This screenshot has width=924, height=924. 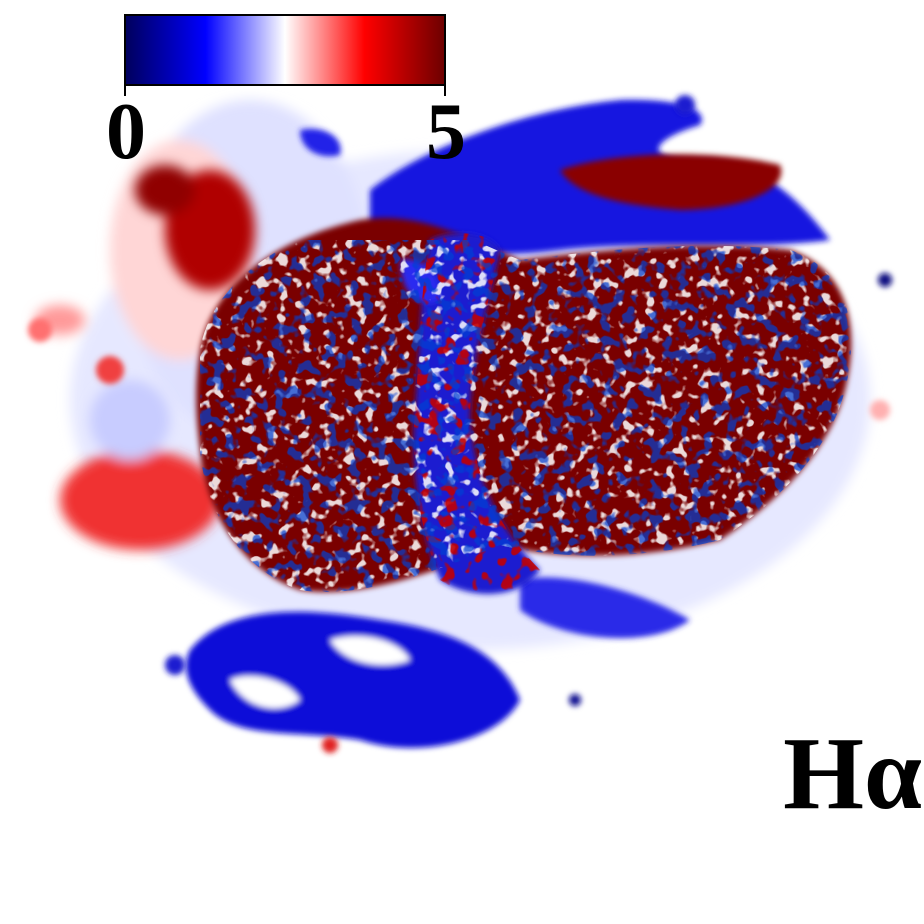 I want to click on colorbar, so click(x=285, y=50).